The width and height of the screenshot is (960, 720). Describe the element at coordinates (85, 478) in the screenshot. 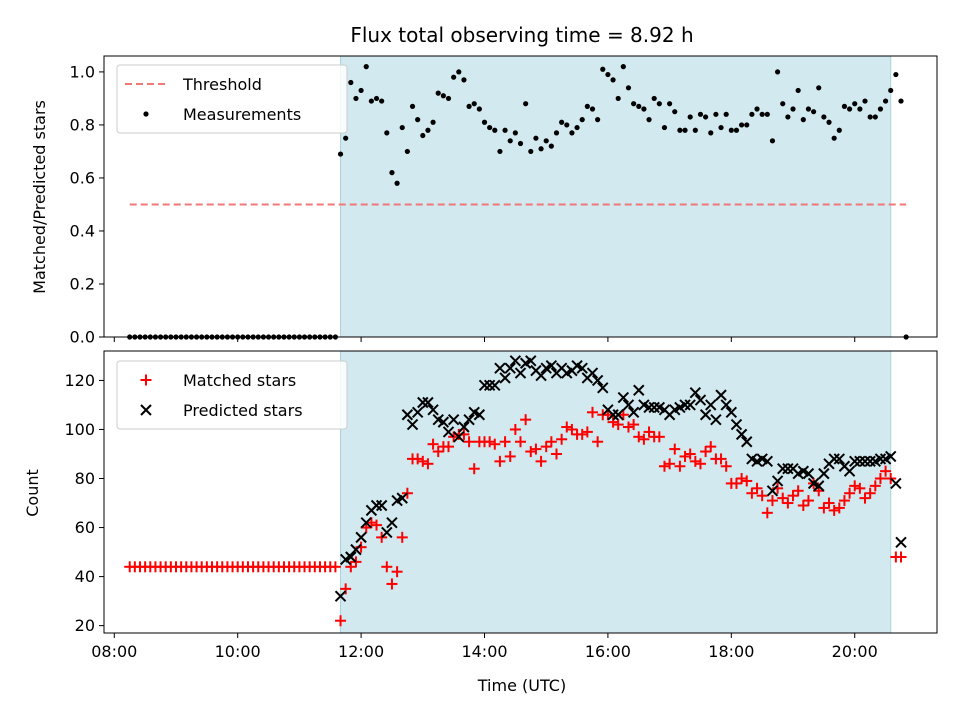

I see `y-tick-label: 80` at that location.